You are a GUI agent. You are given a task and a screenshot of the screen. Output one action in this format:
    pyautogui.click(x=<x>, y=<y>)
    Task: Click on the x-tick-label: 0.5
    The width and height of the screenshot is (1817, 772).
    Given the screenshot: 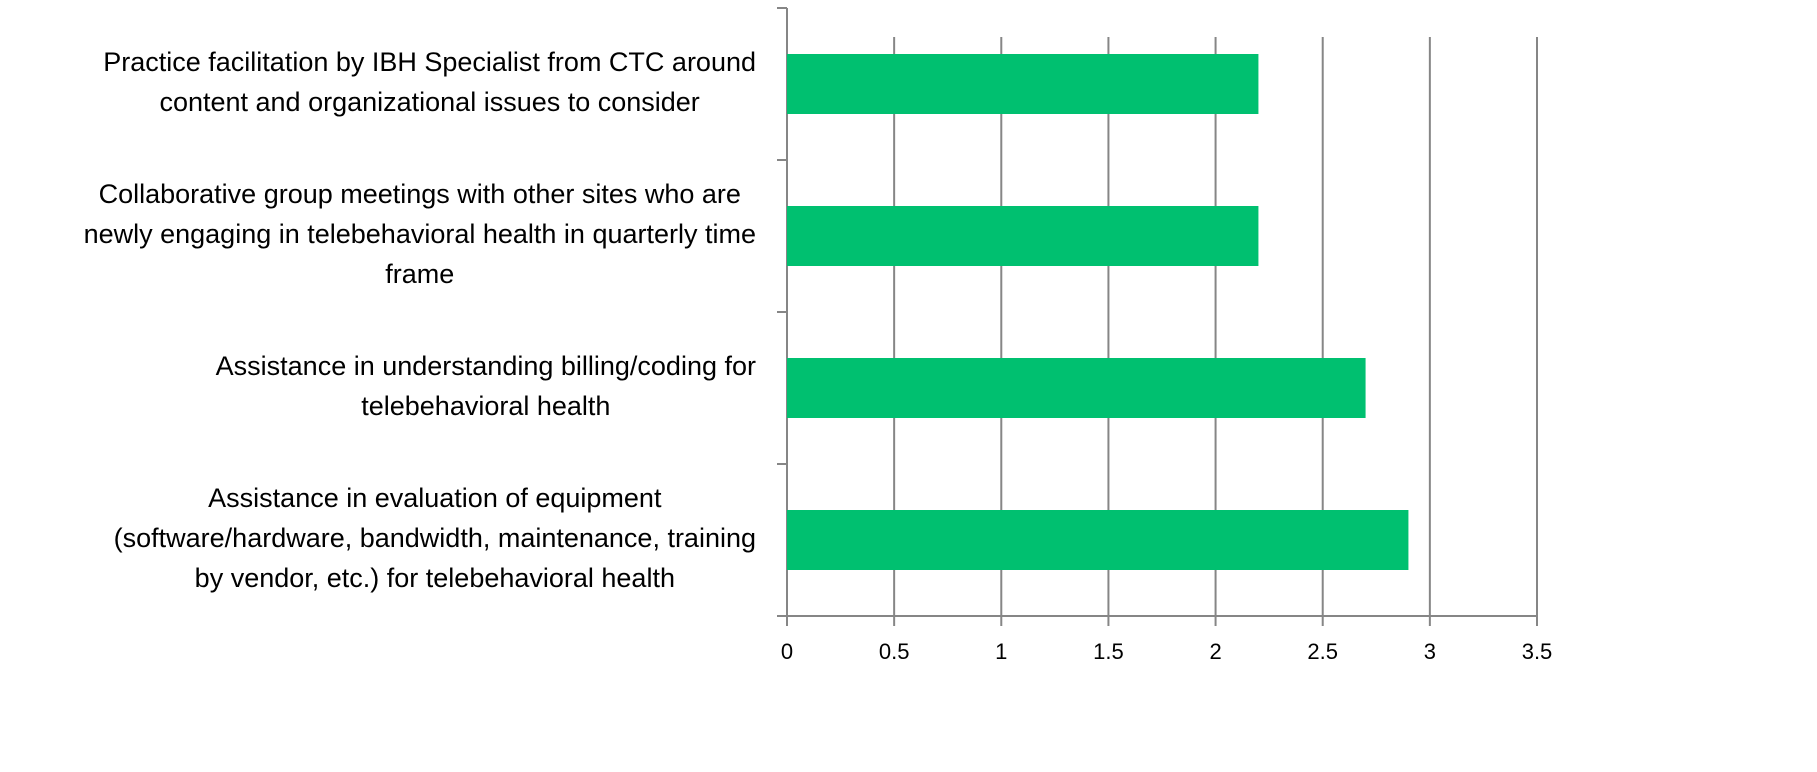 What is the action you would take?
    pyautogui.click(x=894, y=651)
    